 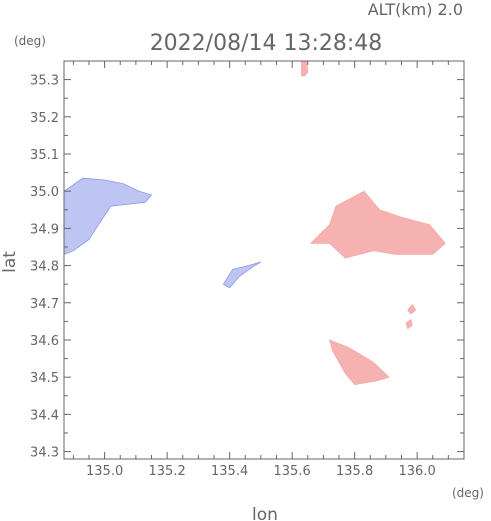 What do you see at coordinates (305, 69) in the screenshot?
I see `echo-region-north` at bounding box center [305, 69].